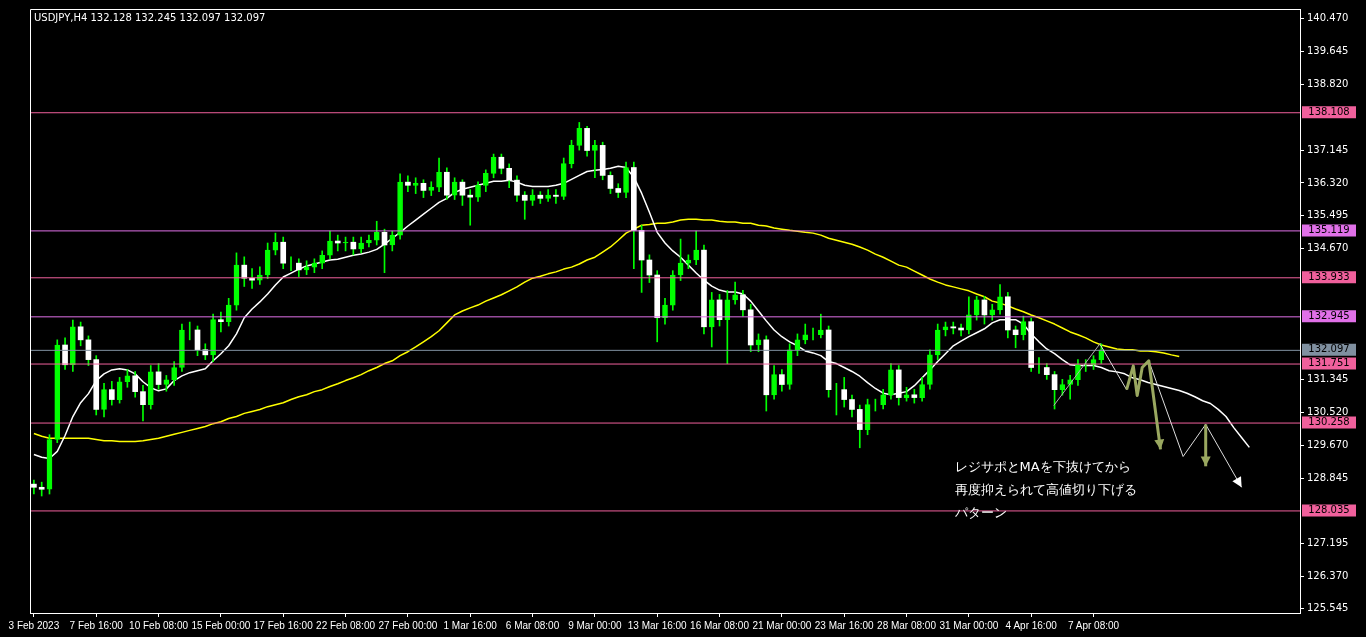 This screenshot has height=637, width=1366. What do you see at coordinates (1031, 625) in the screenshot?
I see `x-tick-label: 4 Apr 16:00` at bounding box center [1031, 625].